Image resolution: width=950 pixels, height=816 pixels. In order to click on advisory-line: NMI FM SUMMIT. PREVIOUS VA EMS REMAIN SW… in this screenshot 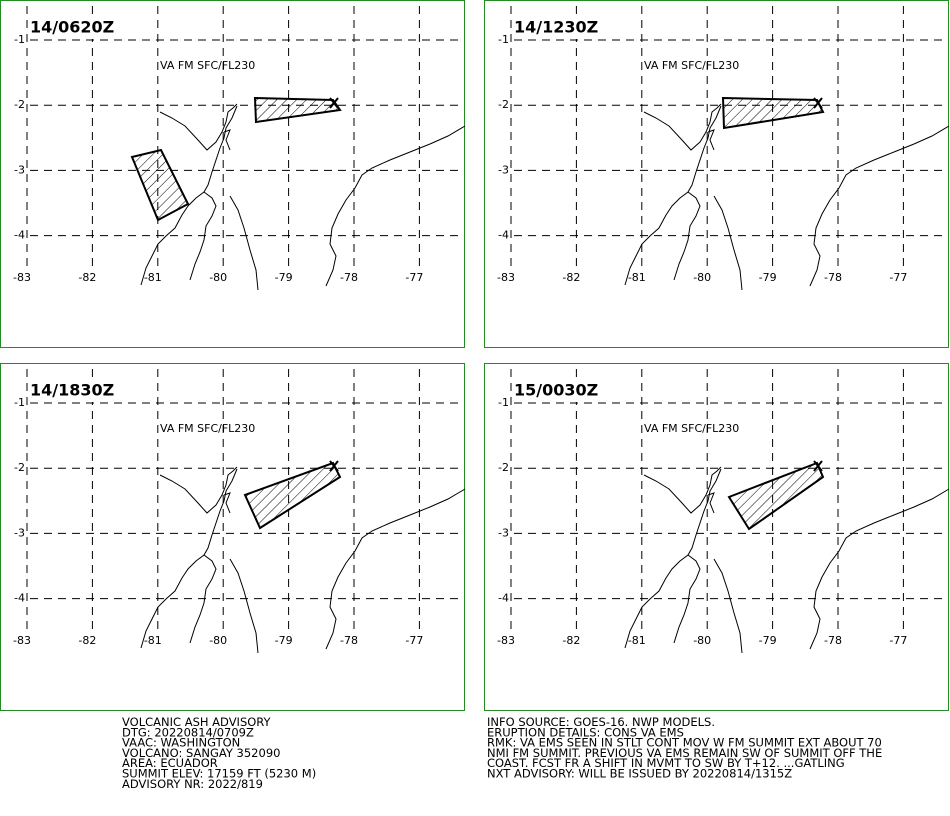, I will do `click(684, 753)`.